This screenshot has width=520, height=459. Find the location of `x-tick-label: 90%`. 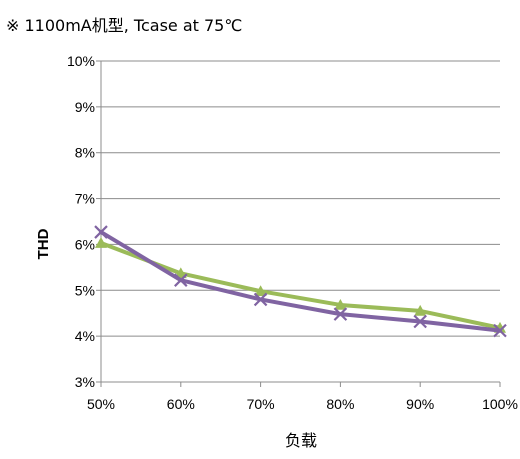

x-tick-label: 90% is located at coordinates (420, 404).